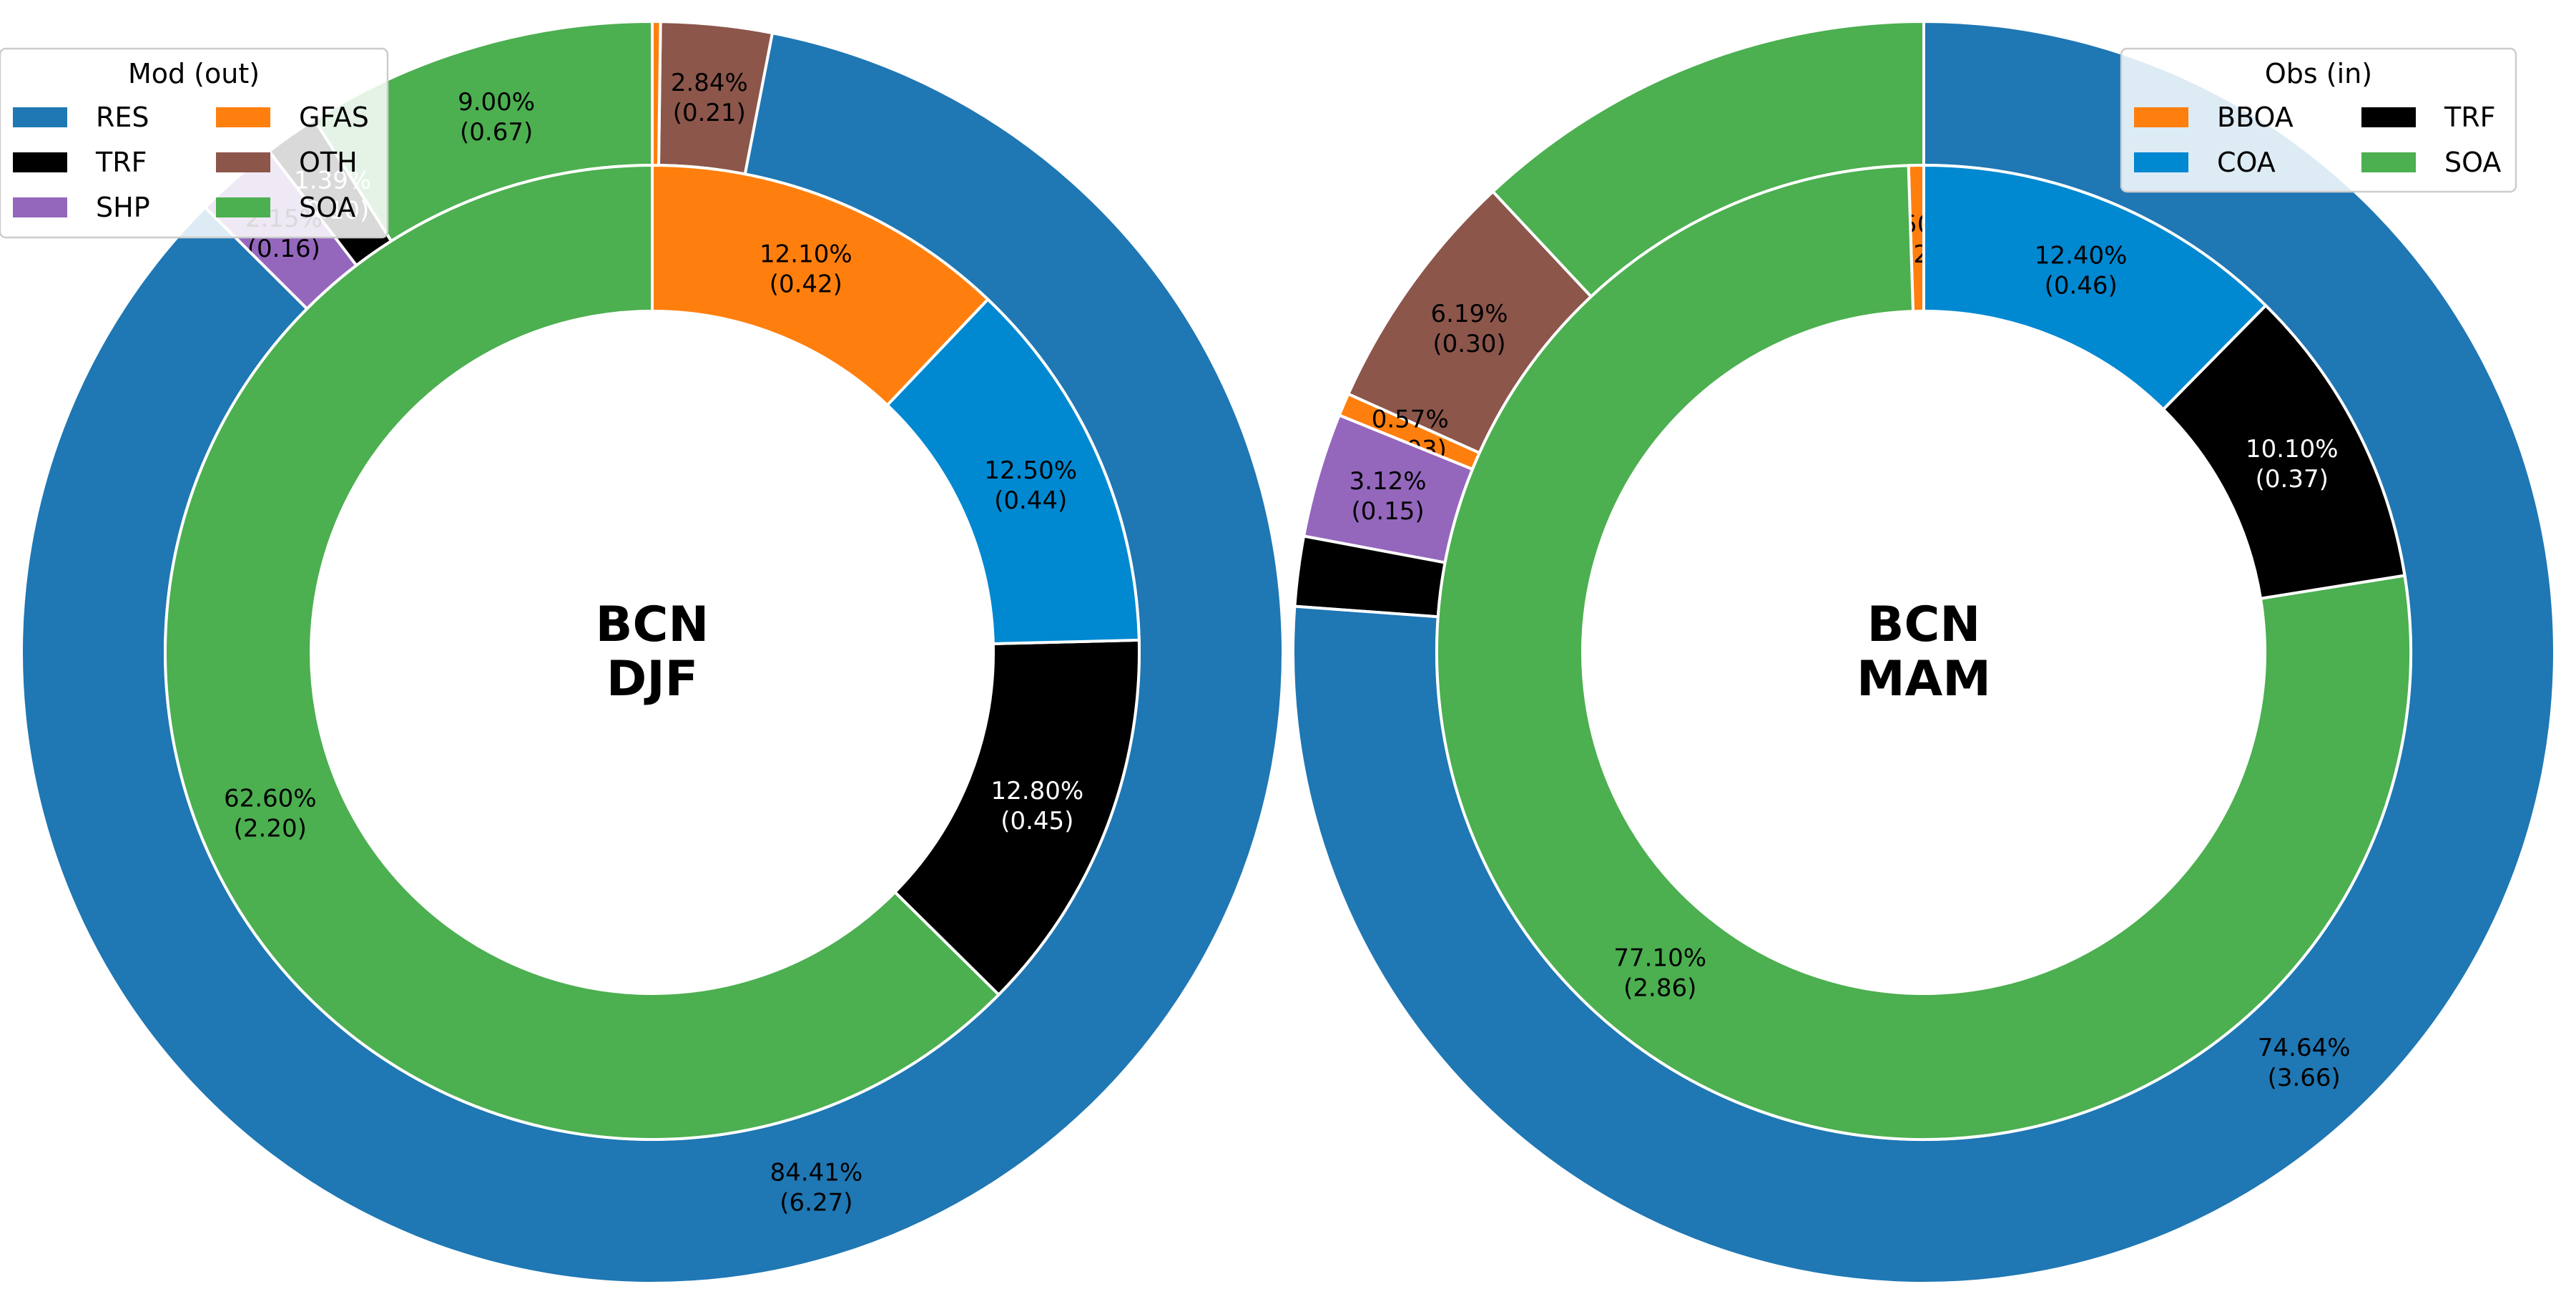 The height and width of the screenshot is (1304, 2576). What do you see at coordinates (652, 652) in the screenshot?
I see `chart-center-title: BCN DJF` at bounding box center [652, 652].